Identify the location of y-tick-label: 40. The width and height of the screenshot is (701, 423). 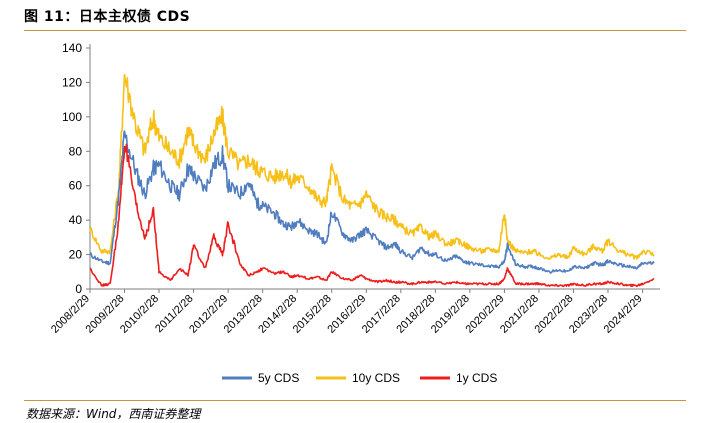
(76, 220).